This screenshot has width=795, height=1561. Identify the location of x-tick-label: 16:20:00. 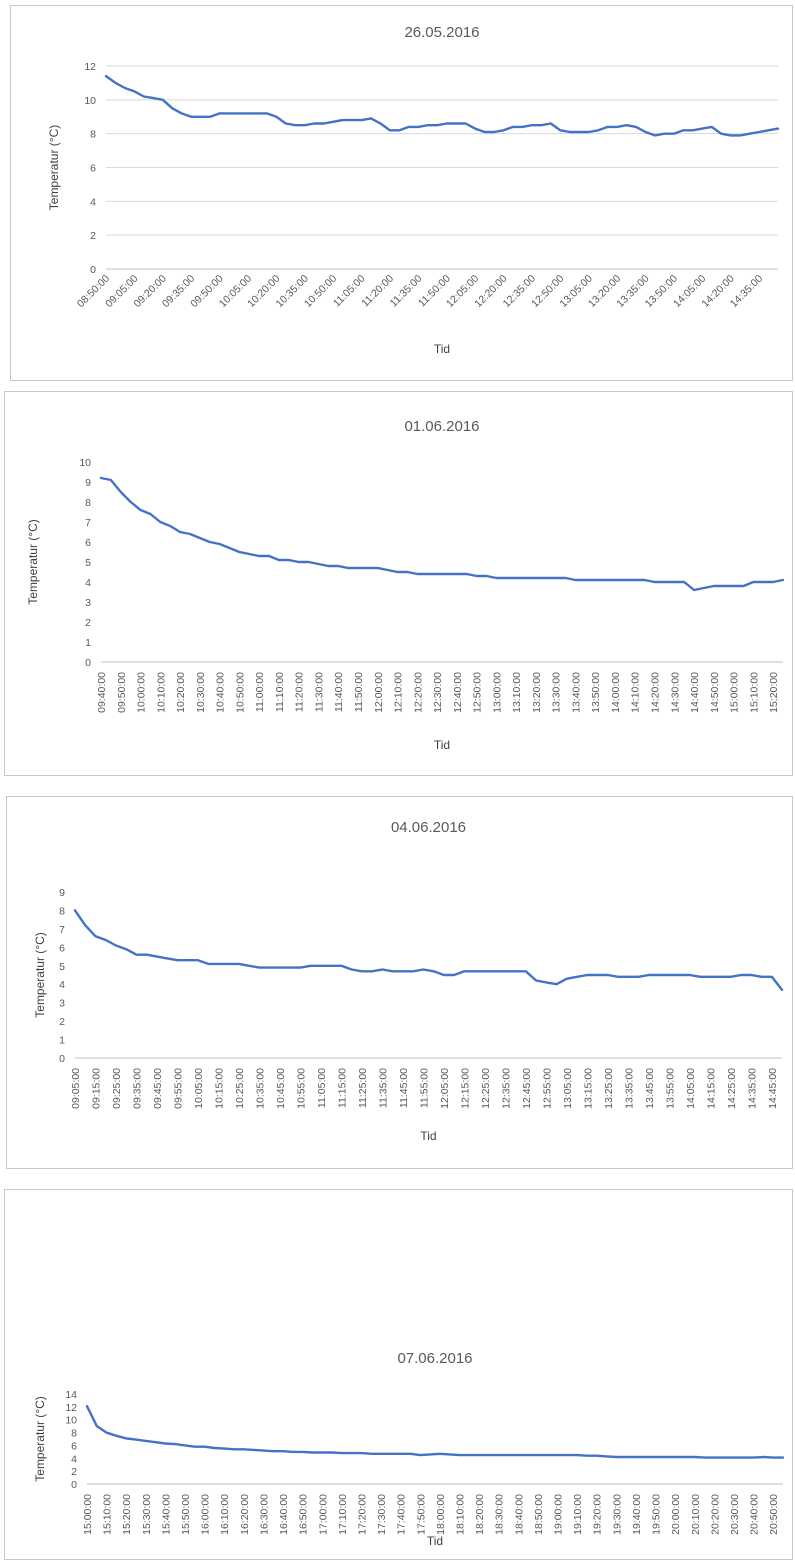
(245, 1514).